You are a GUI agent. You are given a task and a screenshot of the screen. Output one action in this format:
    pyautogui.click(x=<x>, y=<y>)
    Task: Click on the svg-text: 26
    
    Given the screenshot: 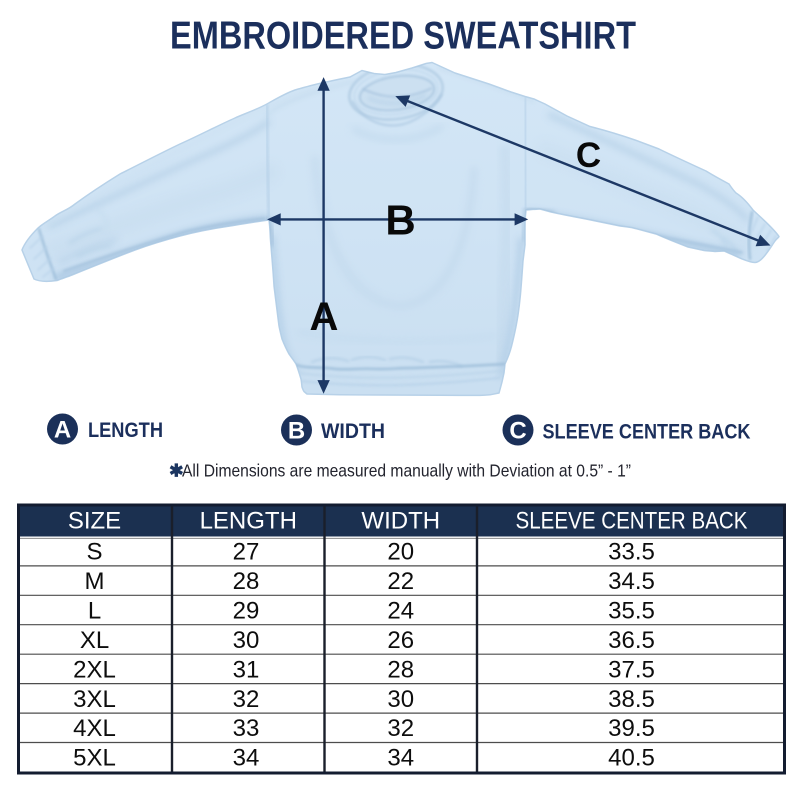 What is the action you would take?
    pyautogui.click(x=400, y=640)
    